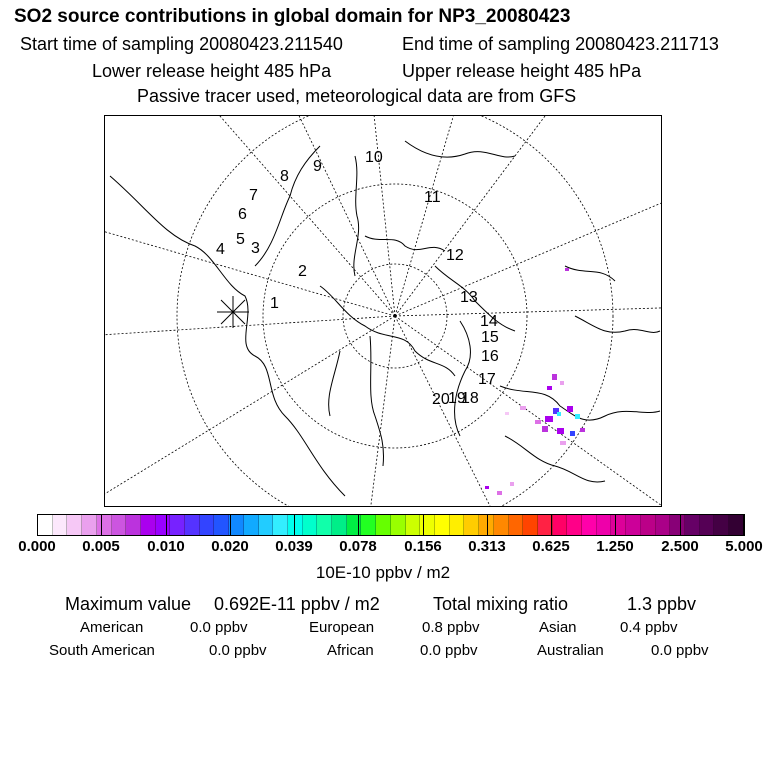 Image resolution: width=768 pixels, height=768 pixels. I want to click on color-scale-tick-label: 0.020, so click(230, 546).